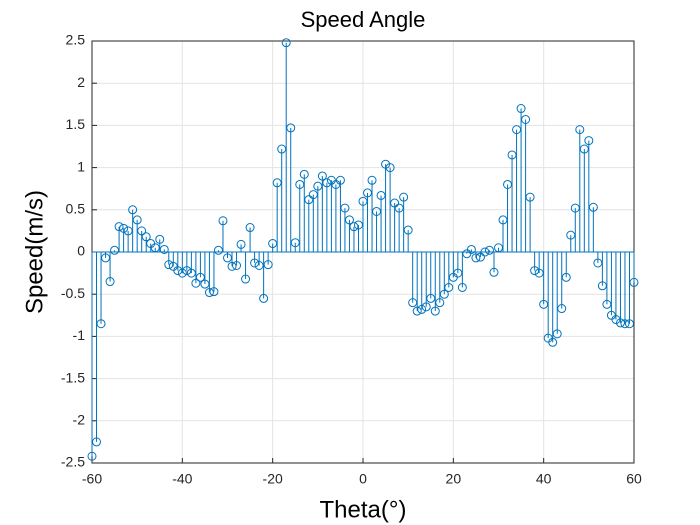 The width and height of the screenshot is (700, 525). What do you see at coordinates (454, 479) in the screenshot?
I see `x-tick-label: 20` at bounding box center [454, 479].